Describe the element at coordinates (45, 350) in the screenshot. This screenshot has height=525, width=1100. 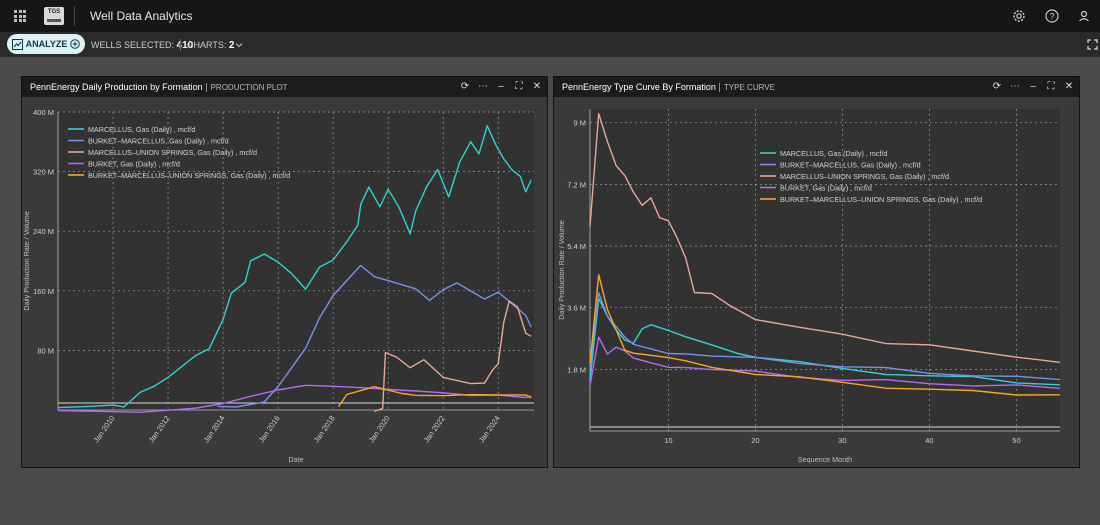
I see `y-tick-label: 80 M` at that location.